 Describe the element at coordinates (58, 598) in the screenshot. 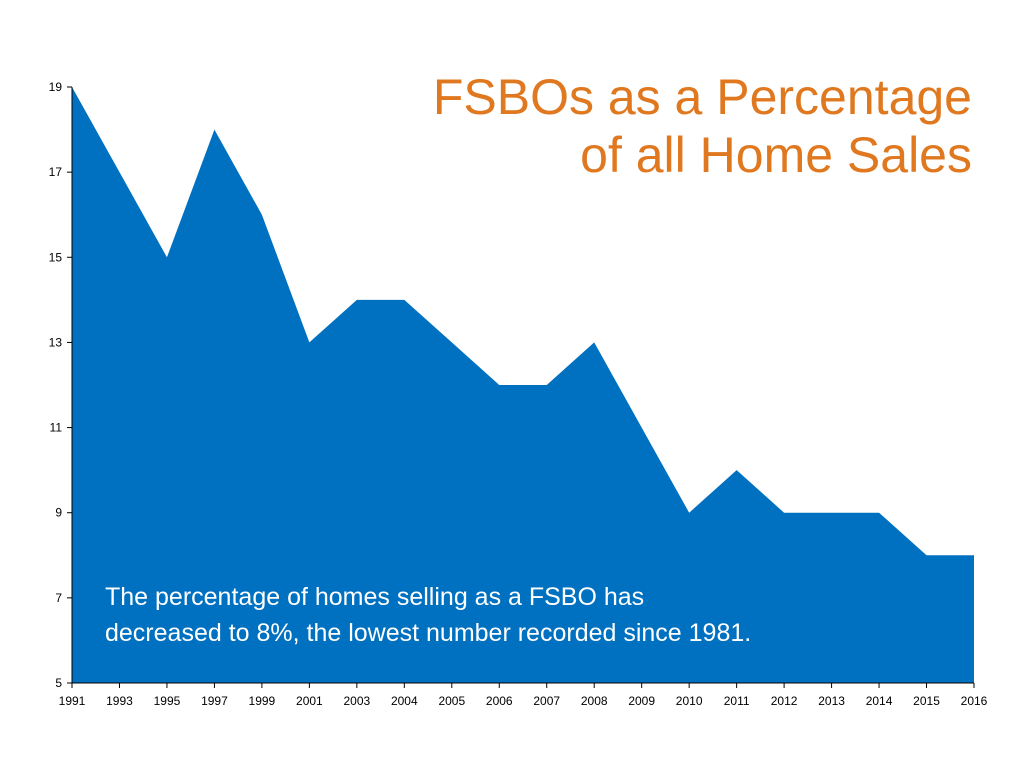

I see `y-tick-label: 7` at that location.